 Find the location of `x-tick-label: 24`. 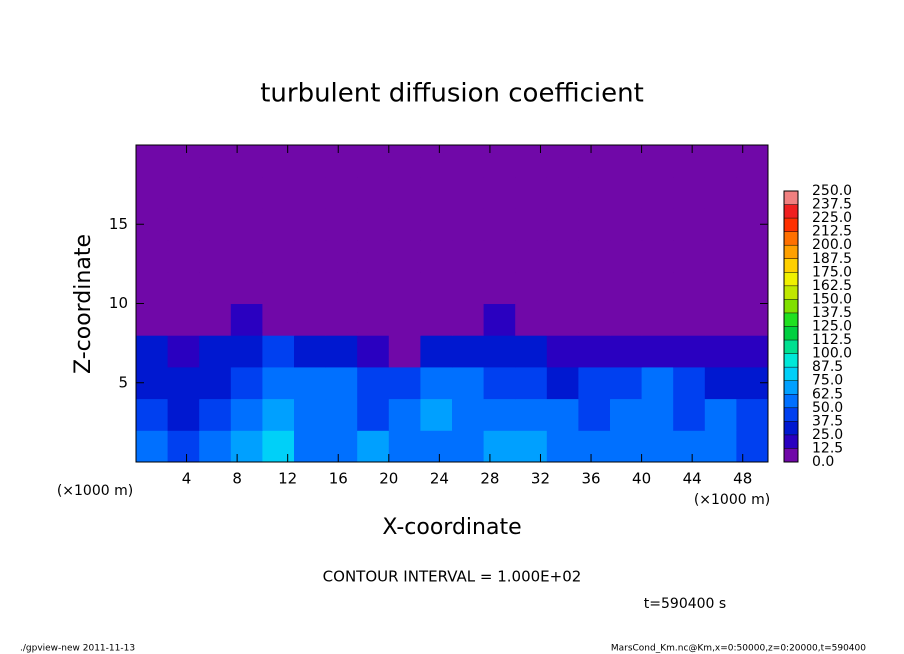

x-tick-label: 24 is located at coordinates (439, 479).